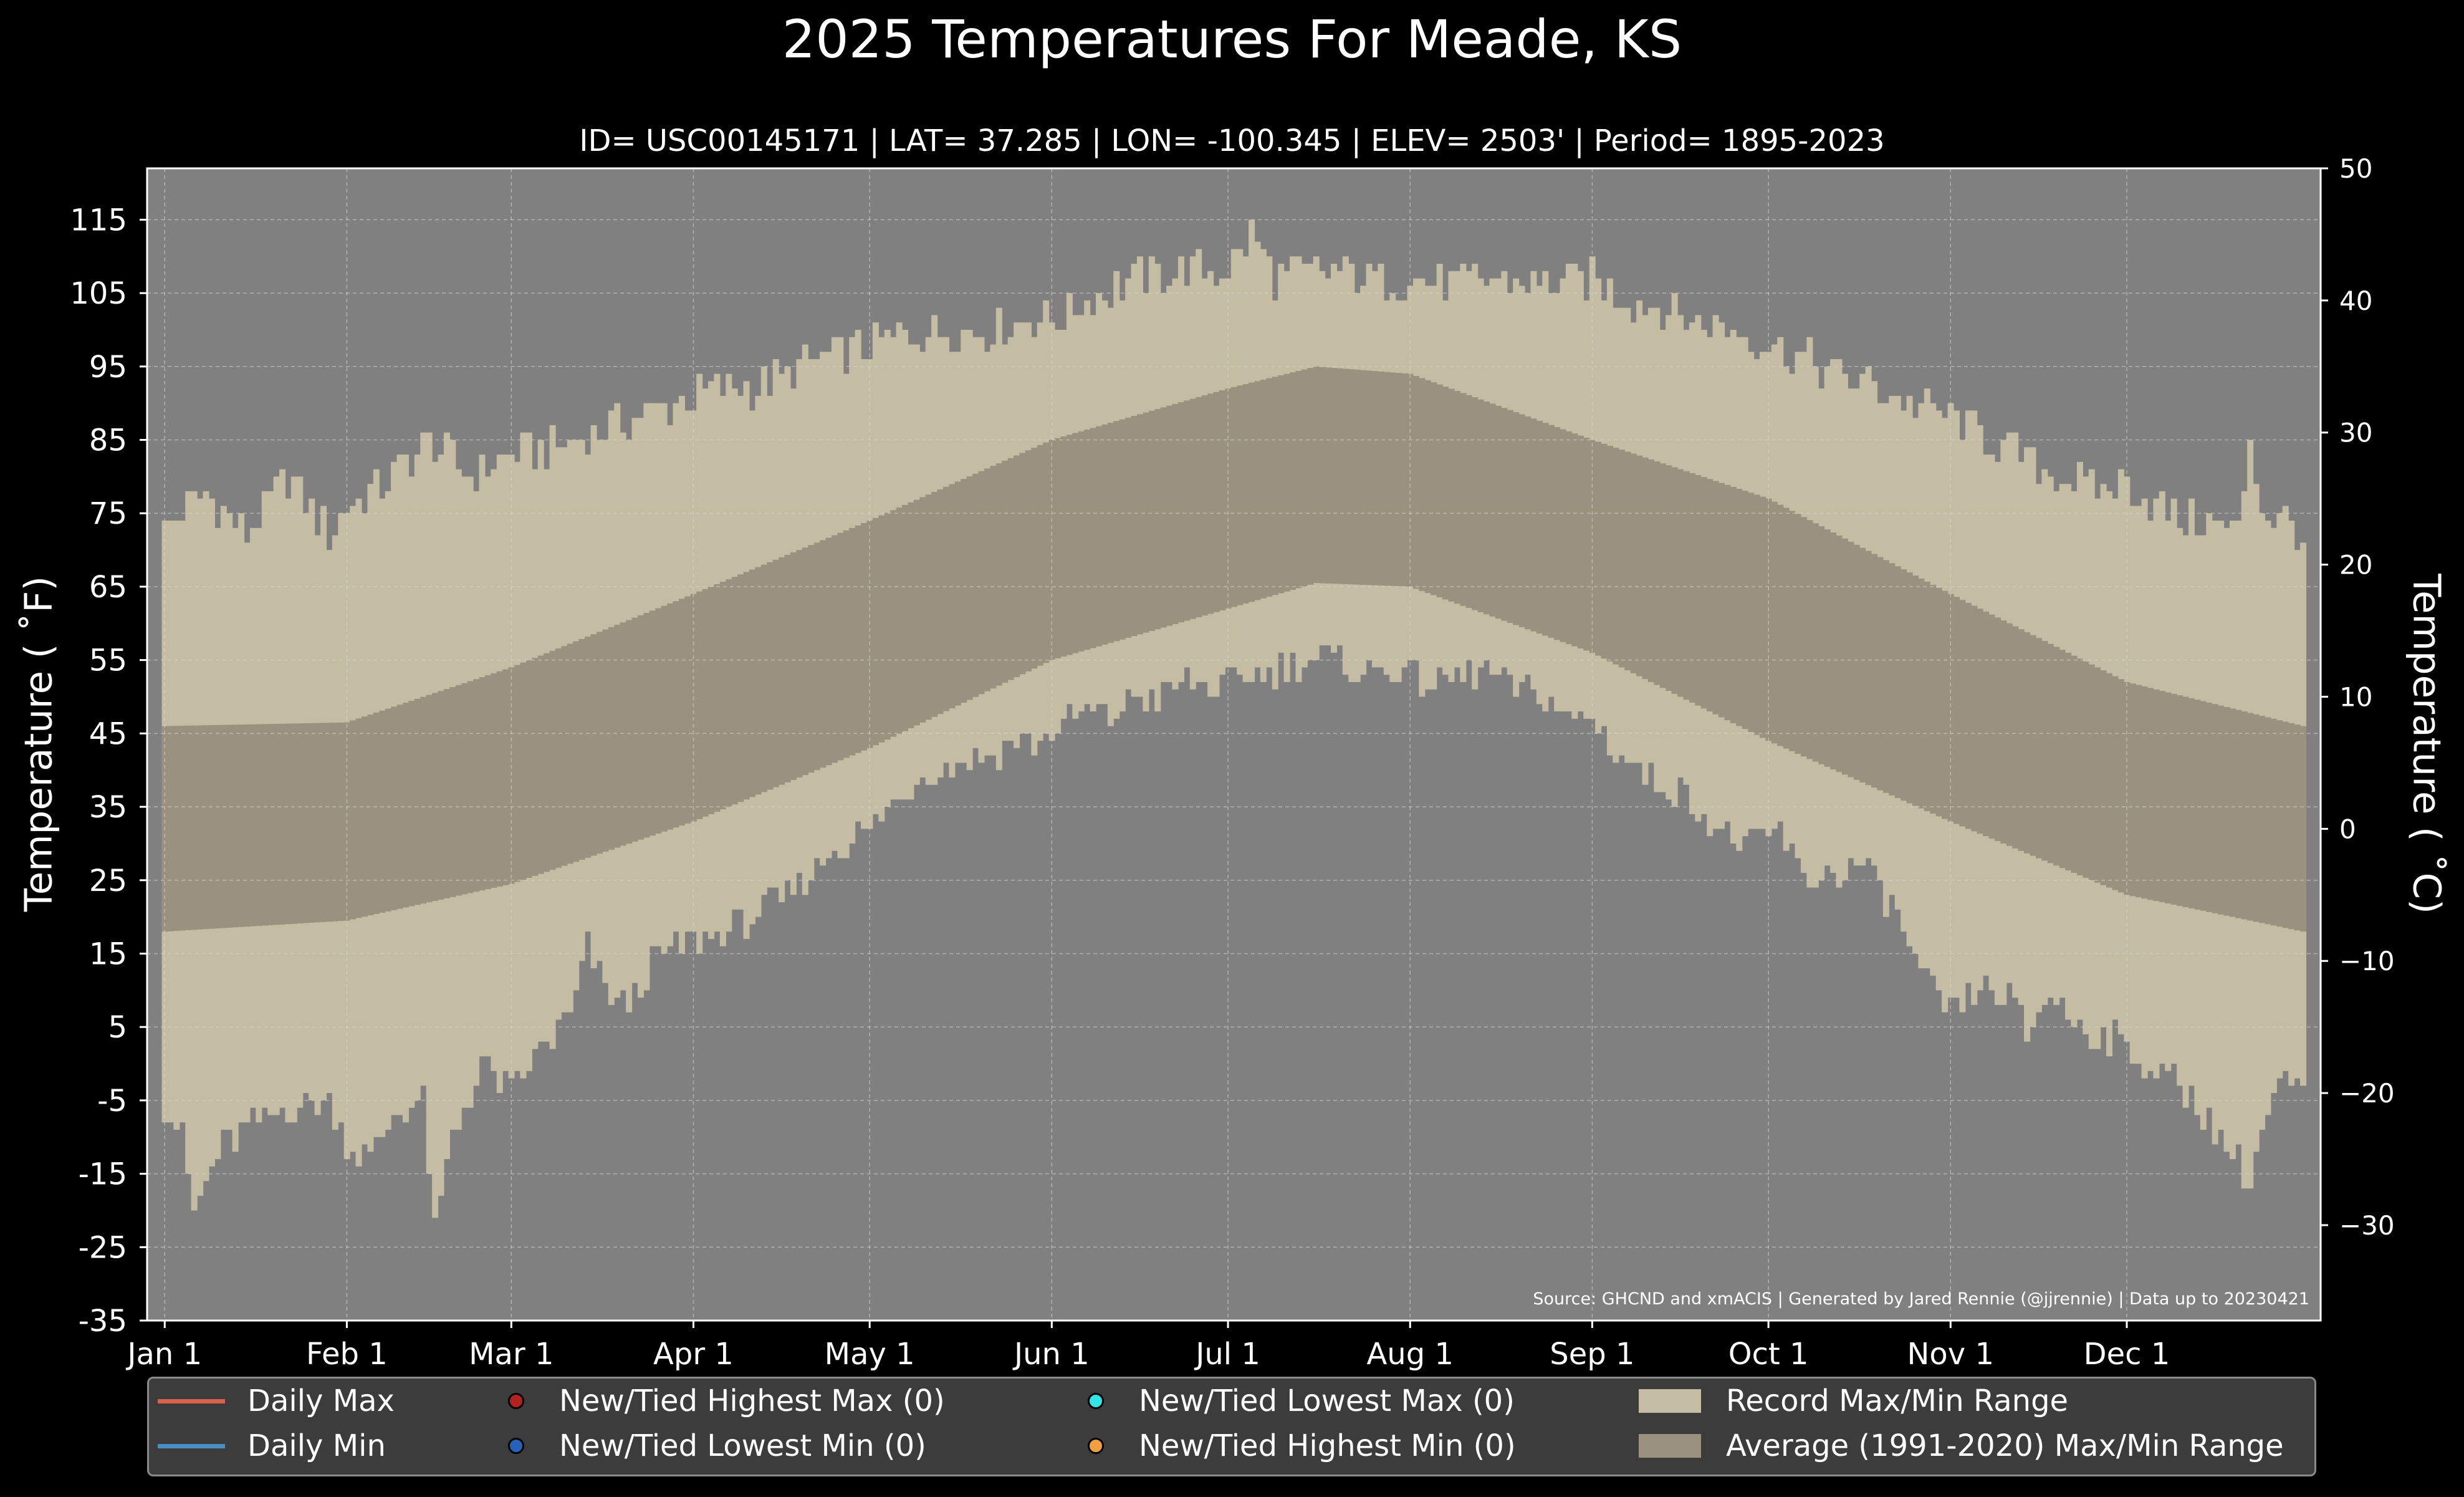 The height and width of the screenshot is (1497, 2464). What do you see at coordinates (1592, 1354) in the screenshot?
I see `x-tick-label: Sep 1` at bounding box center [1592, 1354].